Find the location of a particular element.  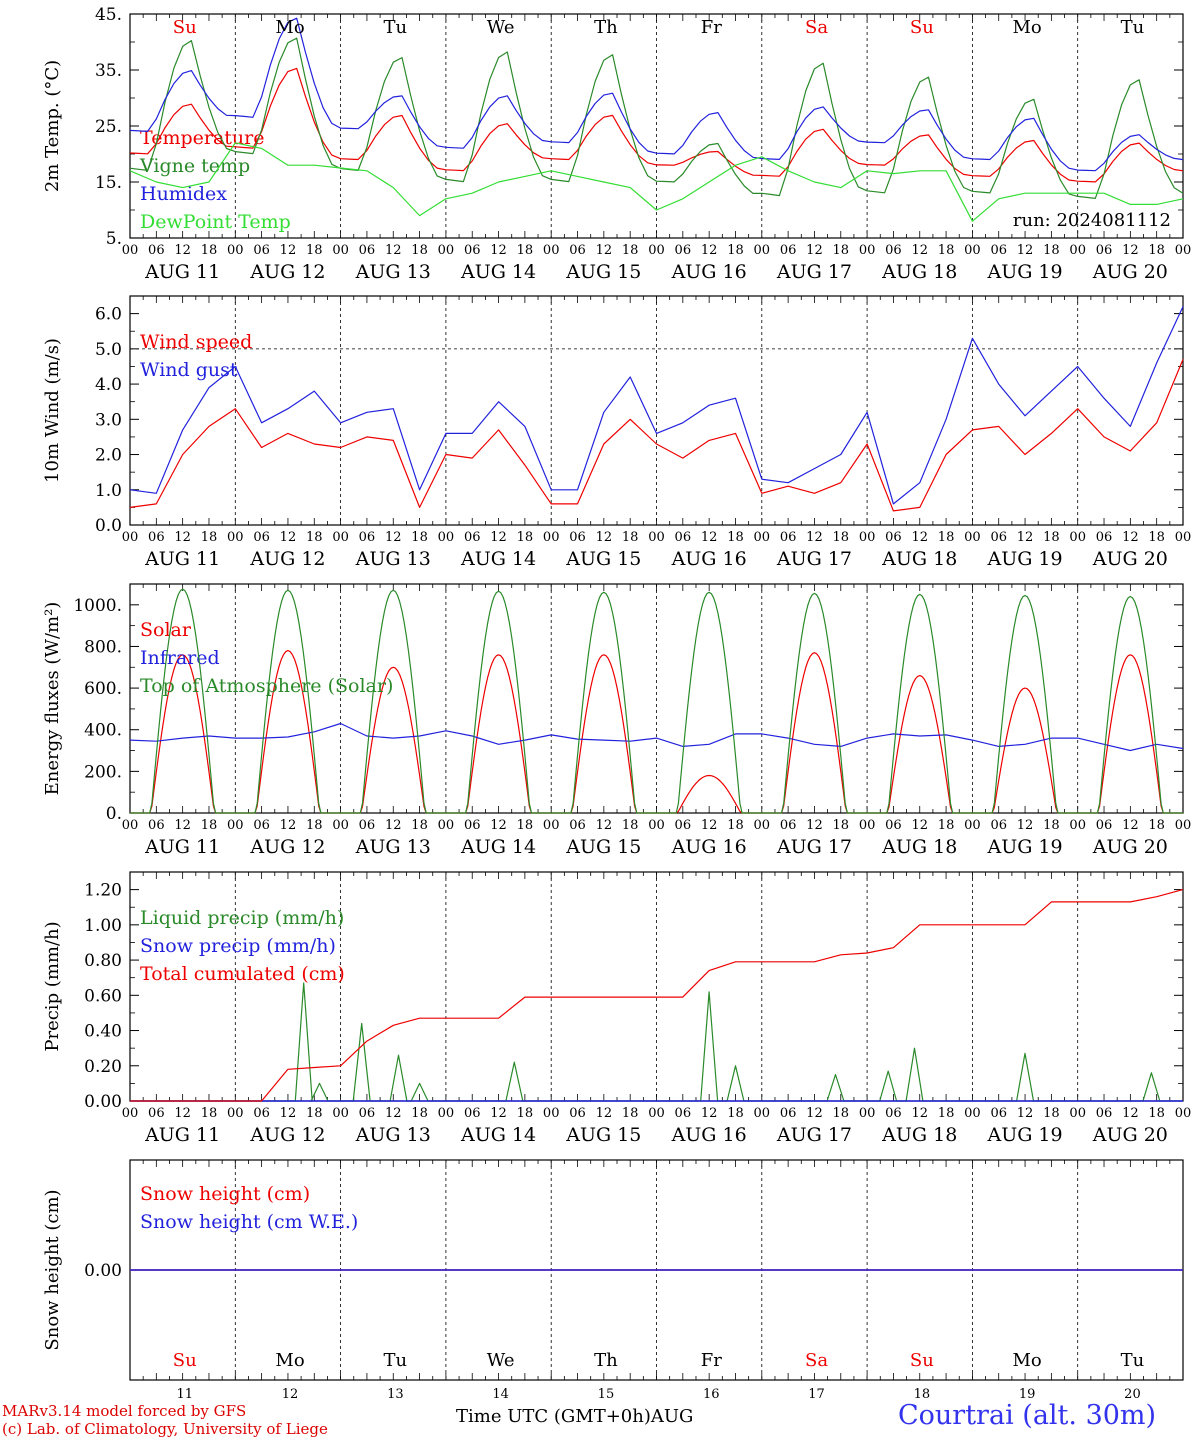

y-tick-label: 400. is located at coordinates (103, 731).